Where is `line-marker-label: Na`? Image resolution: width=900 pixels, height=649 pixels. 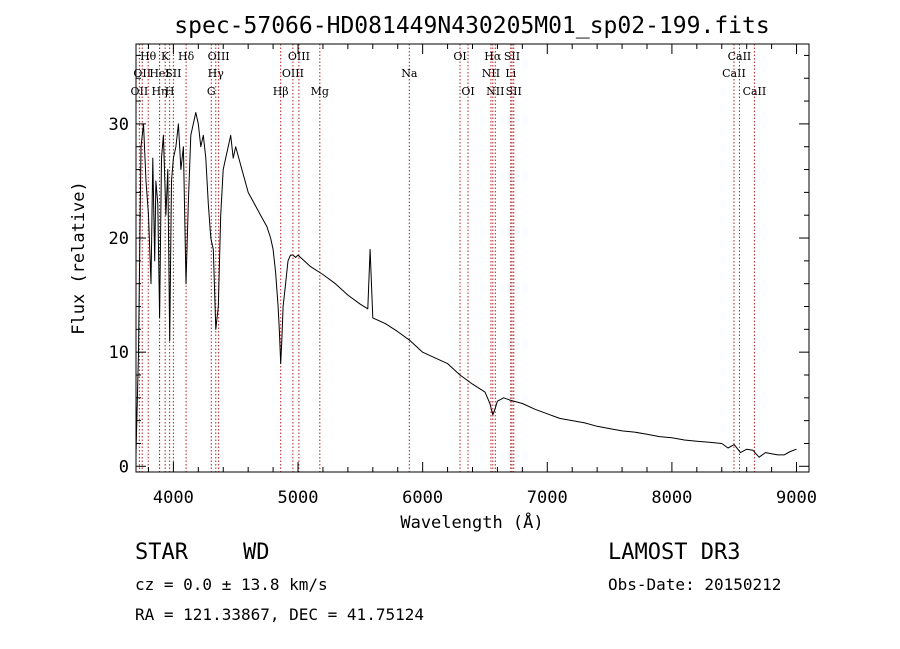 line-marker-label: Na is located at coordinates (409, 73).